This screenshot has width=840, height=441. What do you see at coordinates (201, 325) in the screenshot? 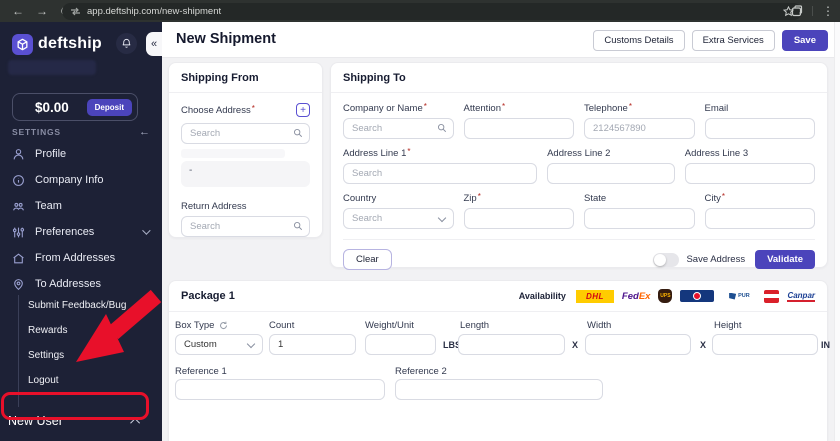
I see `box-type-label: Box Type` at bounding box center [201, 325].